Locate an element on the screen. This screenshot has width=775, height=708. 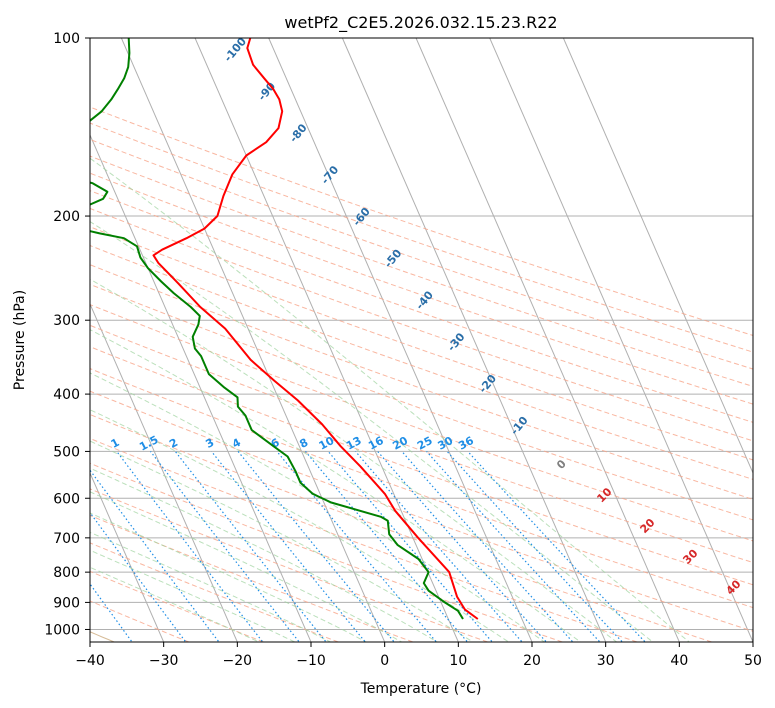
x-tick-label: 40 is located at coordinates (679, 661).